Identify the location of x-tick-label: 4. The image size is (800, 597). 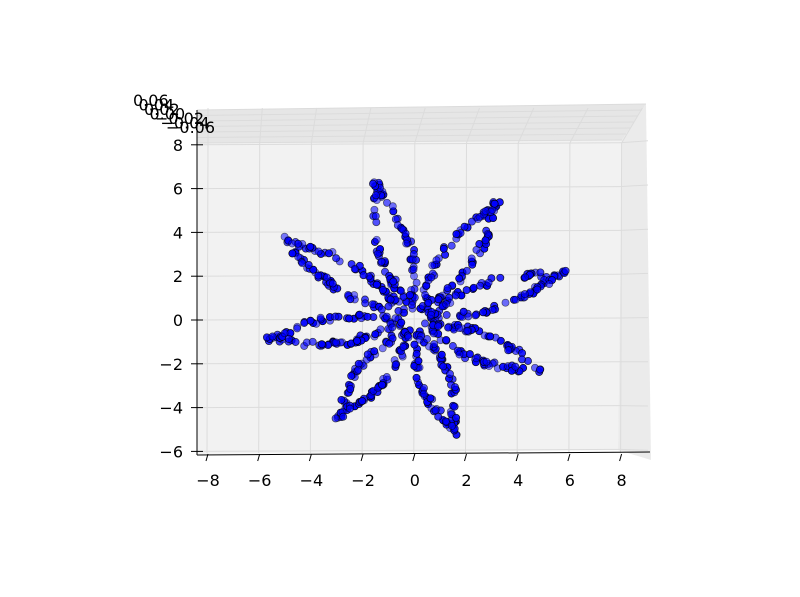
(518, 480).